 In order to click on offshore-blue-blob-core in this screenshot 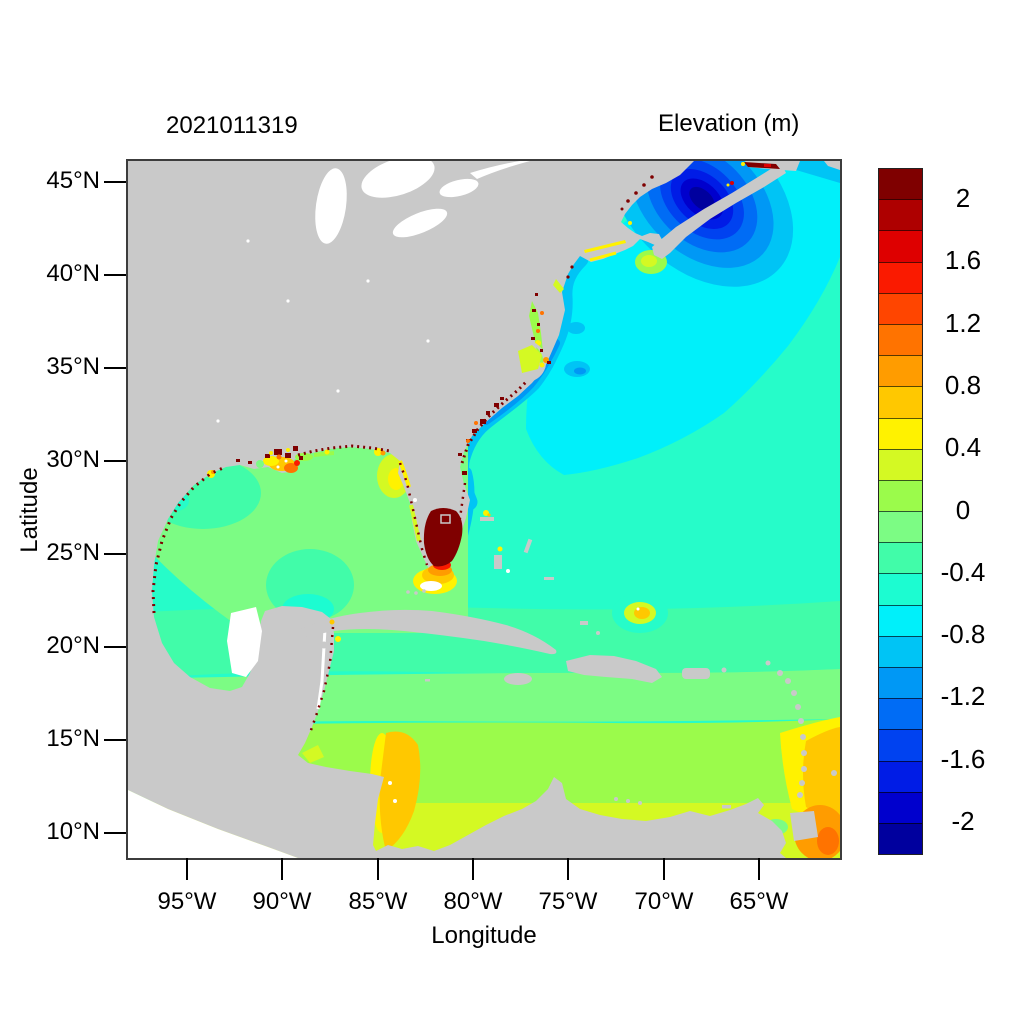, I will do `click(580, 371)`.